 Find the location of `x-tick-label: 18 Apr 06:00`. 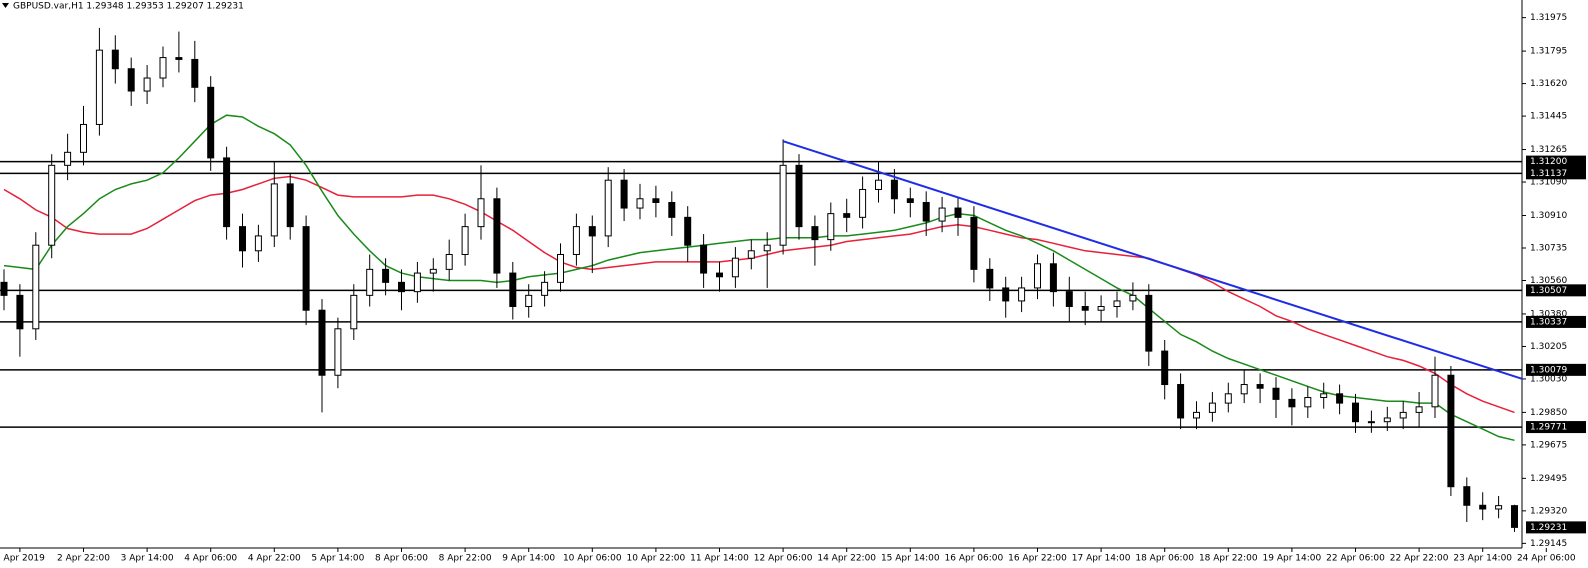

x-tick-label: 18 Apr 06:00 is located at coordinates (1164, 559).